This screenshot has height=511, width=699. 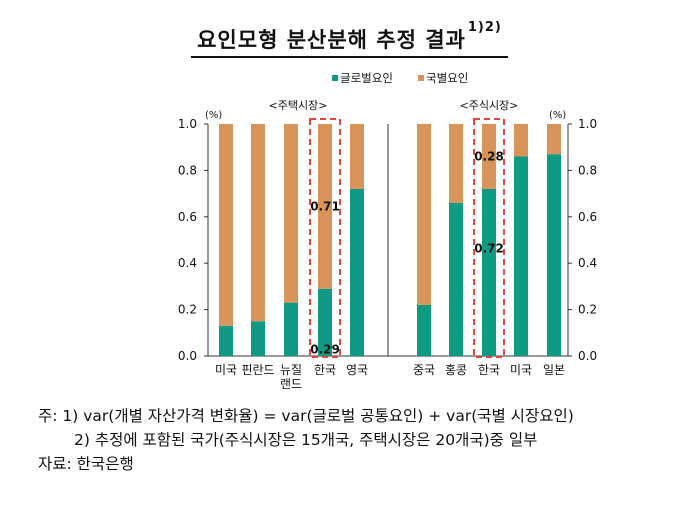 What do you see at coordinates (456, 370) in the screenshot?
I see `x-tick-label: 홍콩` at bounding box center [456, 370].